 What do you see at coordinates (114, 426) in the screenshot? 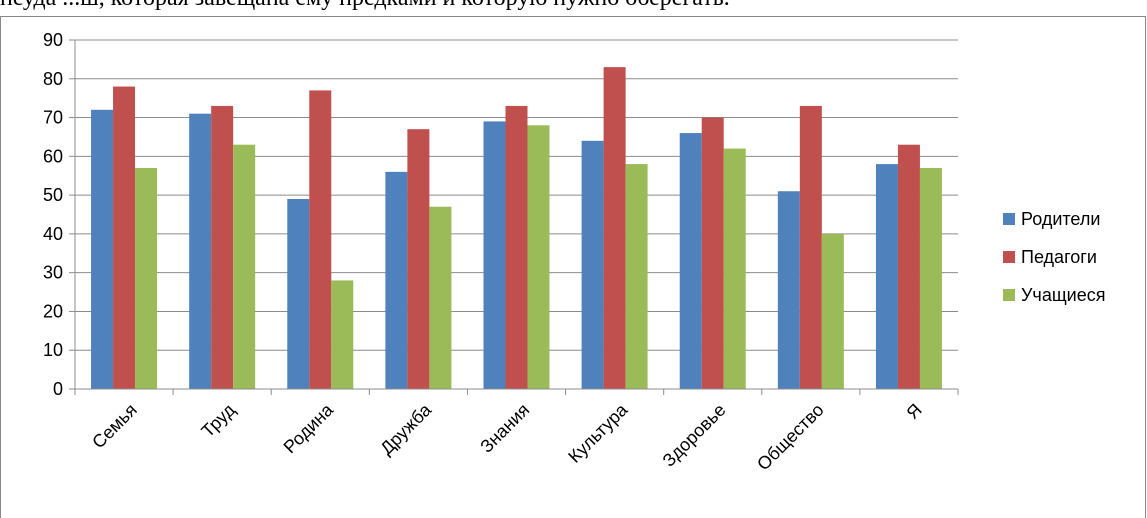
I see `x-category-label: Семья` at bounding box center [114, 426].